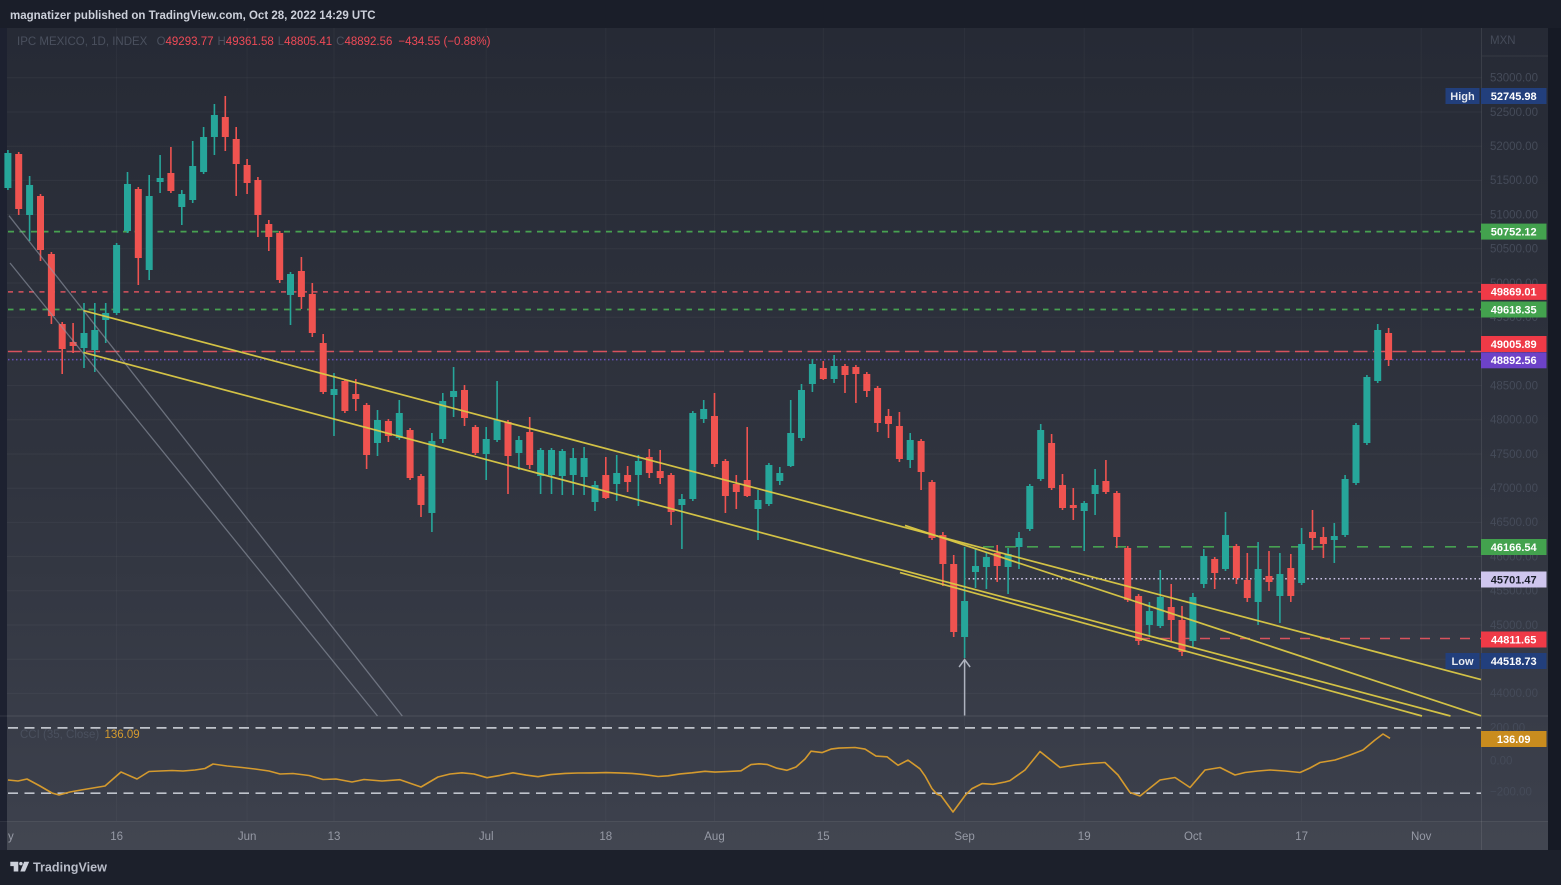 This screenshot has width=1561, height=885. Describe the element at coordinates (1514, 215) in the screenshot. I see `svg-text: 51000.00` at that location.